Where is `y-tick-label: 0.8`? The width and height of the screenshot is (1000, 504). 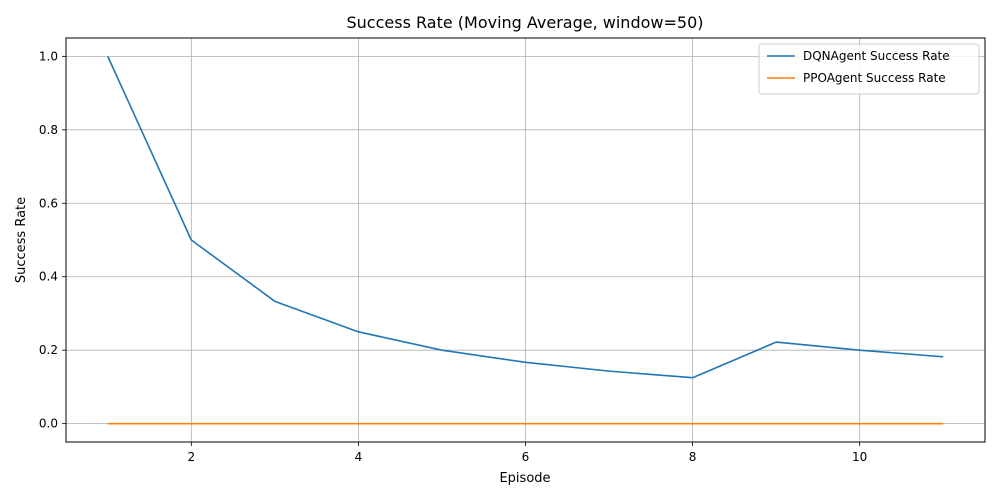
y-tick-label: 0.8 is located at coordinates (48, 130).